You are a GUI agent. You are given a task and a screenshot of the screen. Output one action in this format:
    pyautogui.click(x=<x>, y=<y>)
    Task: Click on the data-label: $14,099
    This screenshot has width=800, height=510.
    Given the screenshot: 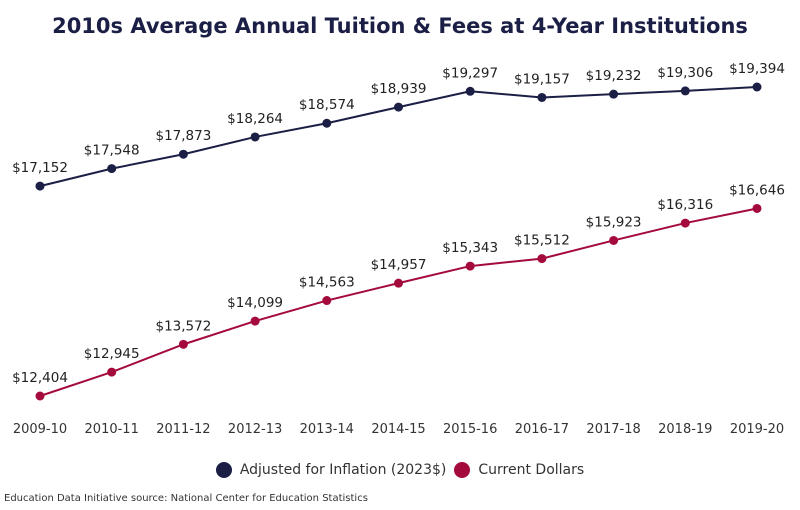 What is the action you would take?
    pyautogui.click(x=255, y=303)
    